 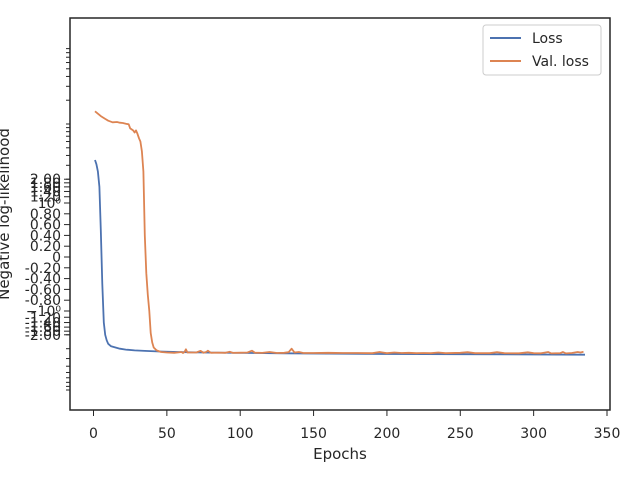 What do you see at coordinates (6, 214) in the screenshot?
I see `y-axis-label: Negative log-likelihood` at bounding box center [6, 214].